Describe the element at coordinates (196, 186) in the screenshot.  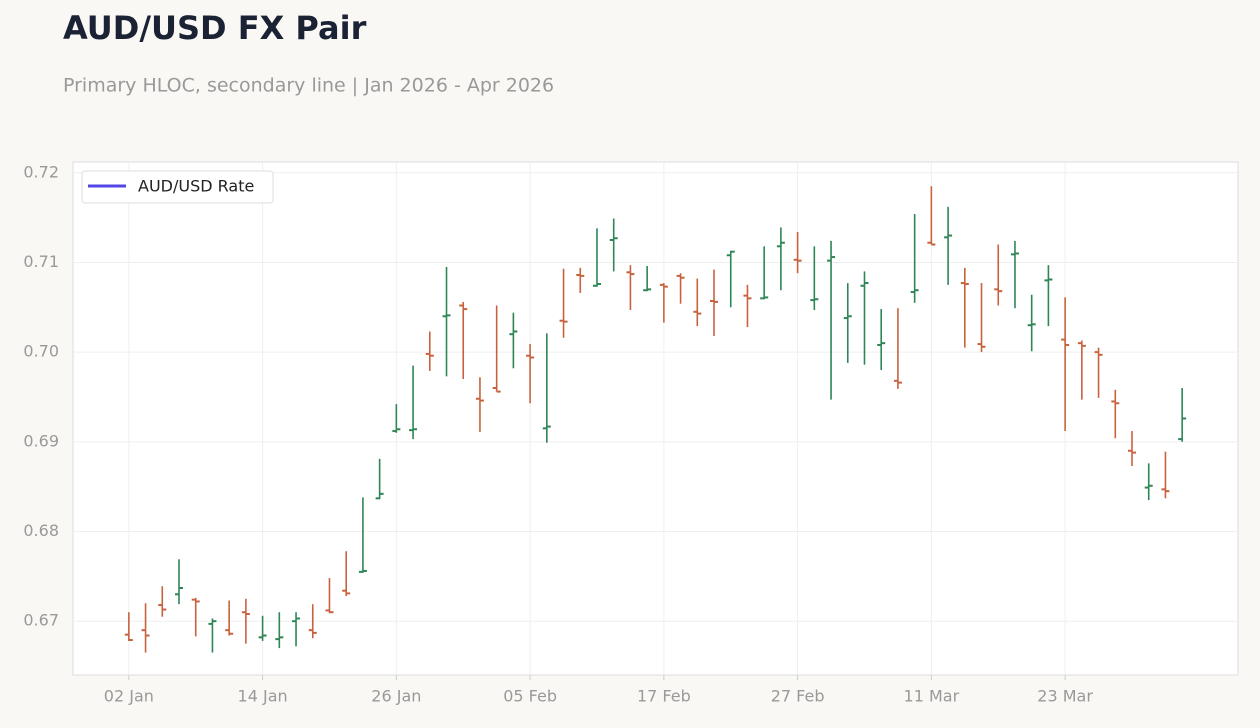
I see `legend-label: AUD/USD Rate` at that location.